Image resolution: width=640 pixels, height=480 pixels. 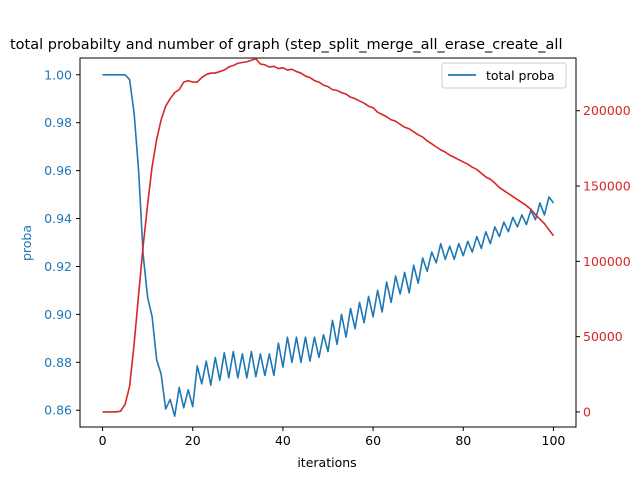 I want to click on y-axis-left: 0.86 0.88 0.90 0.92 0.94 0.96 0.98 1.00, so click(x=62, y=242).